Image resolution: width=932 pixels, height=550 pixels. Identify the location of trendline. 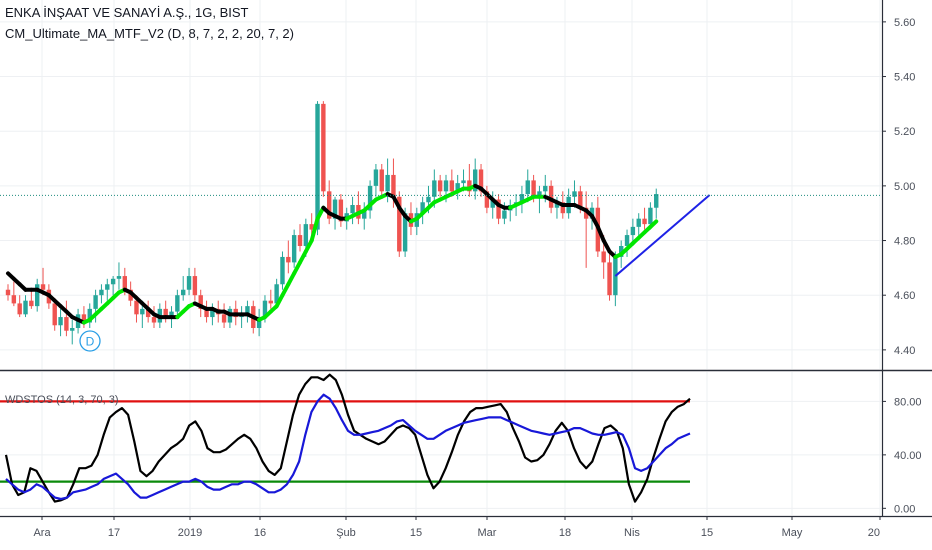
(662, 235).